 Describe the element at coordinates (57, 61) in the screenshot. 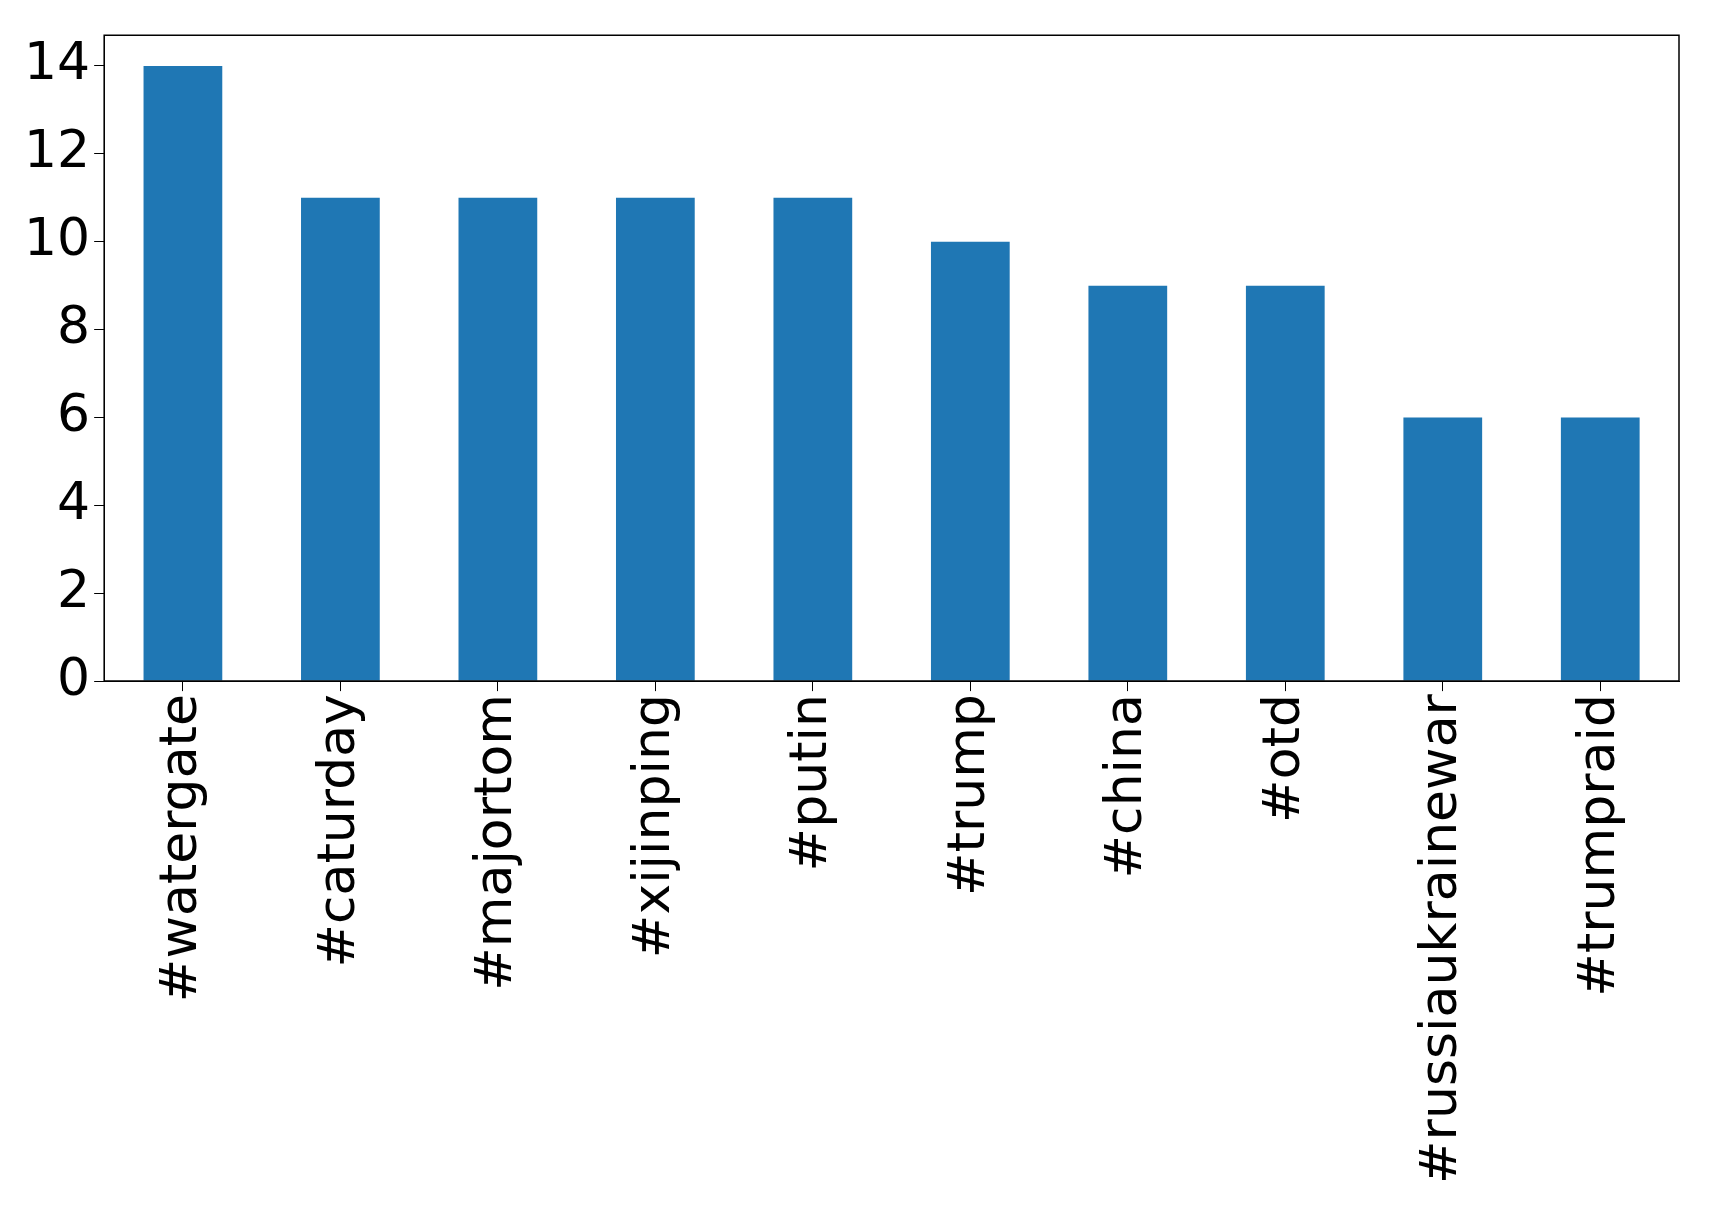

I see `y-tick-label: 14` at that location.